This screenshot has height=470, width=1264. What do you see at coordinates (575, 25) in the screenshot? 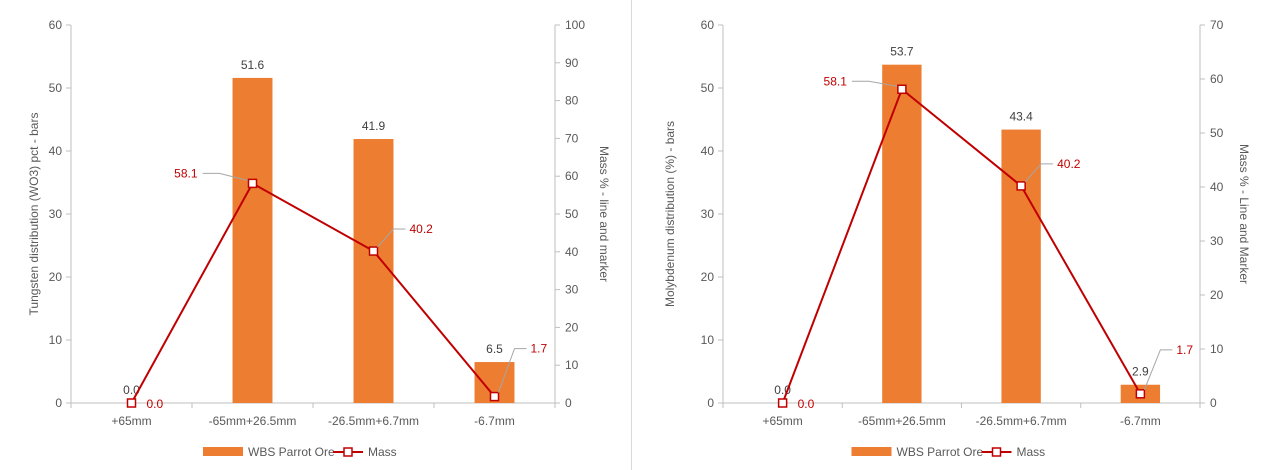
I see `y2-tick-label: 100` at bounding box center [575, 25].